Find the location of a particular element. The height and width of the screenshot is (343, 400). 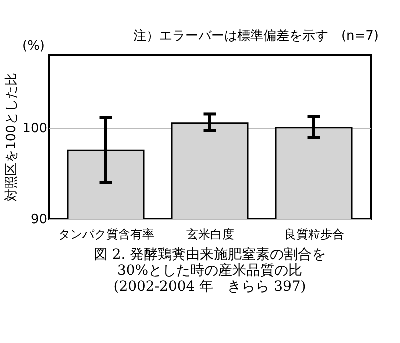

x-tick-label: 玄米白度 is located at coordinates (210, 235).